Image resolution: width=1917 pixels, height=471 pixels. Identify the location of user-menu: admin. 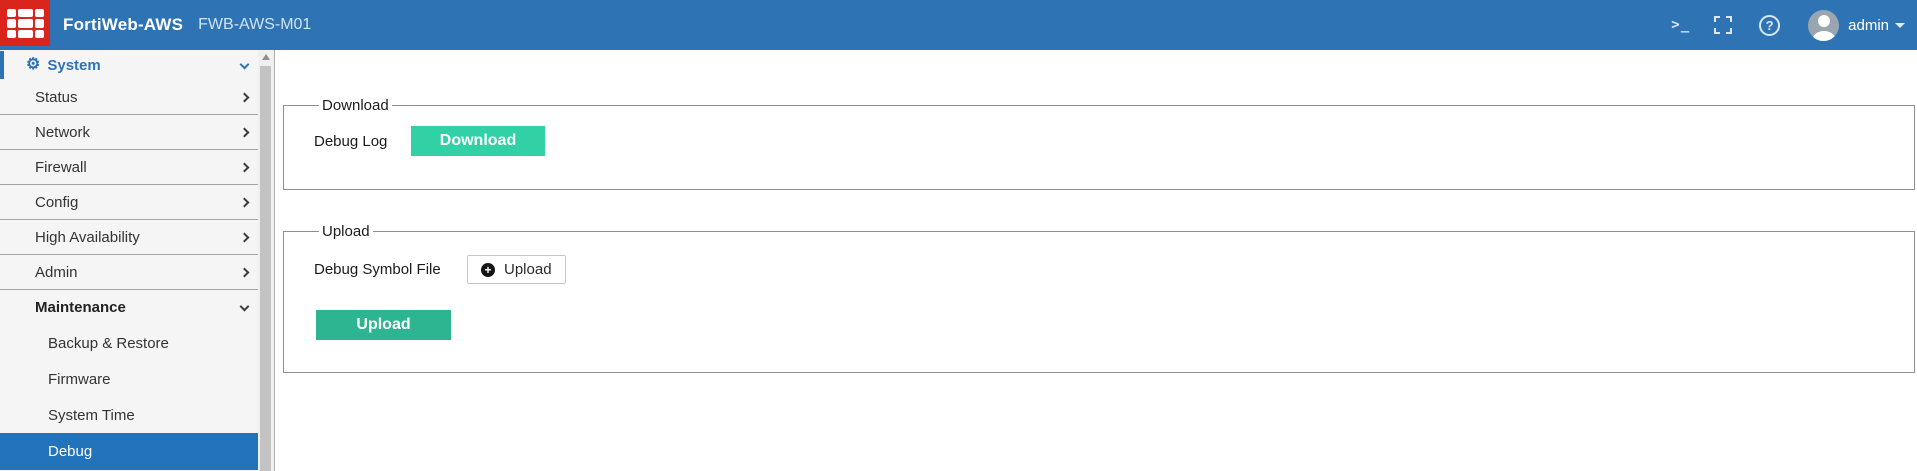
(1856, 25).